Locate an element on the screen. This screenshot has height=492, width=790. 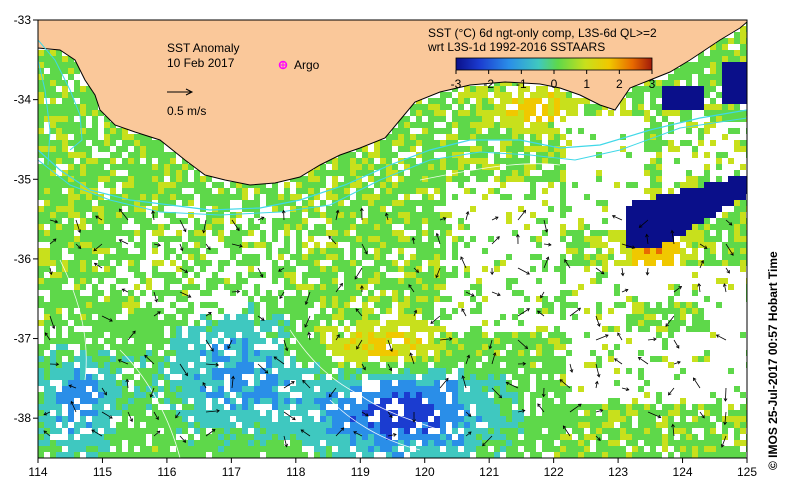
velocity-arrow is located at coordinates (363, 366).